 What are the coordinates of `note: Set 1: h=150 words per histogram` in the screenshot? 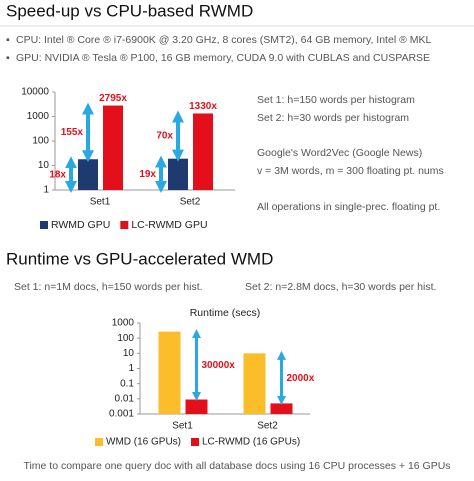 It's located at (336, 100).